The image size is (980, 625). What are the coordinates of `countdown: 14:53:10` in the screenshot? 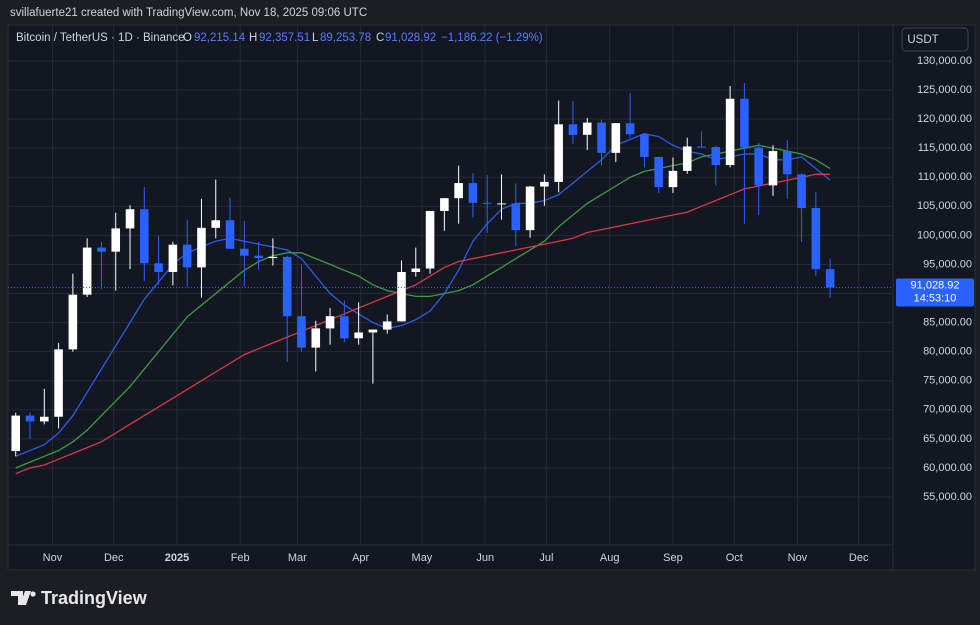 It's located at (935, 298).